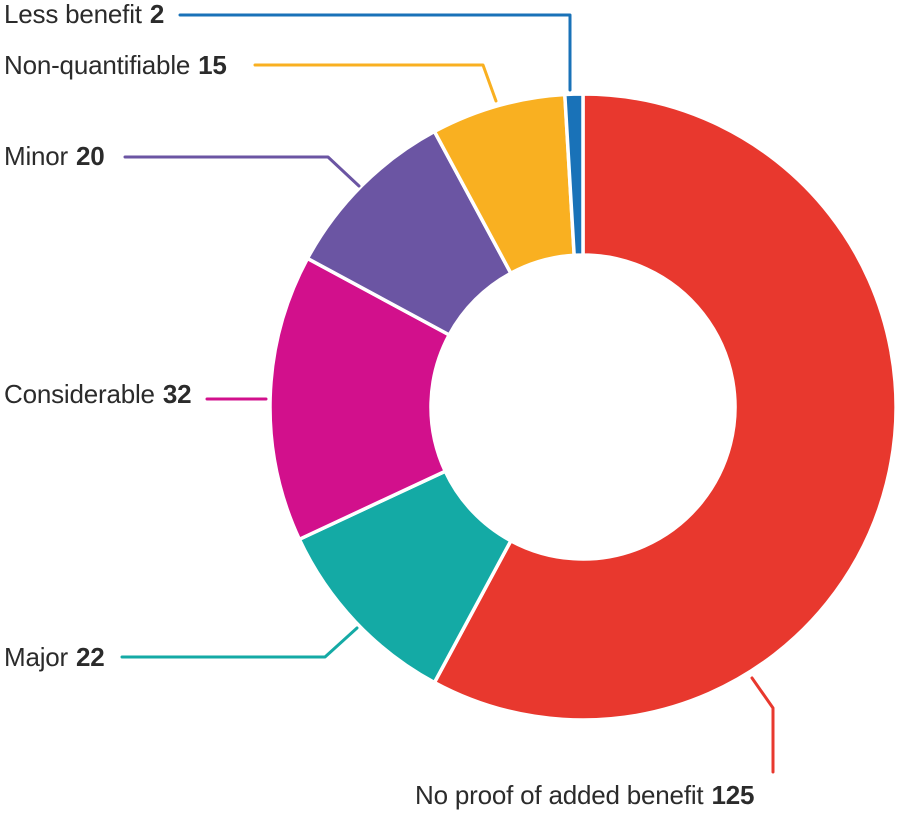 Image resolution: width=899 pixels, height=816 pixels. Describe the element at coordinates (36, 156) in the screenshot. I see `legend-label: Minor` at that location.